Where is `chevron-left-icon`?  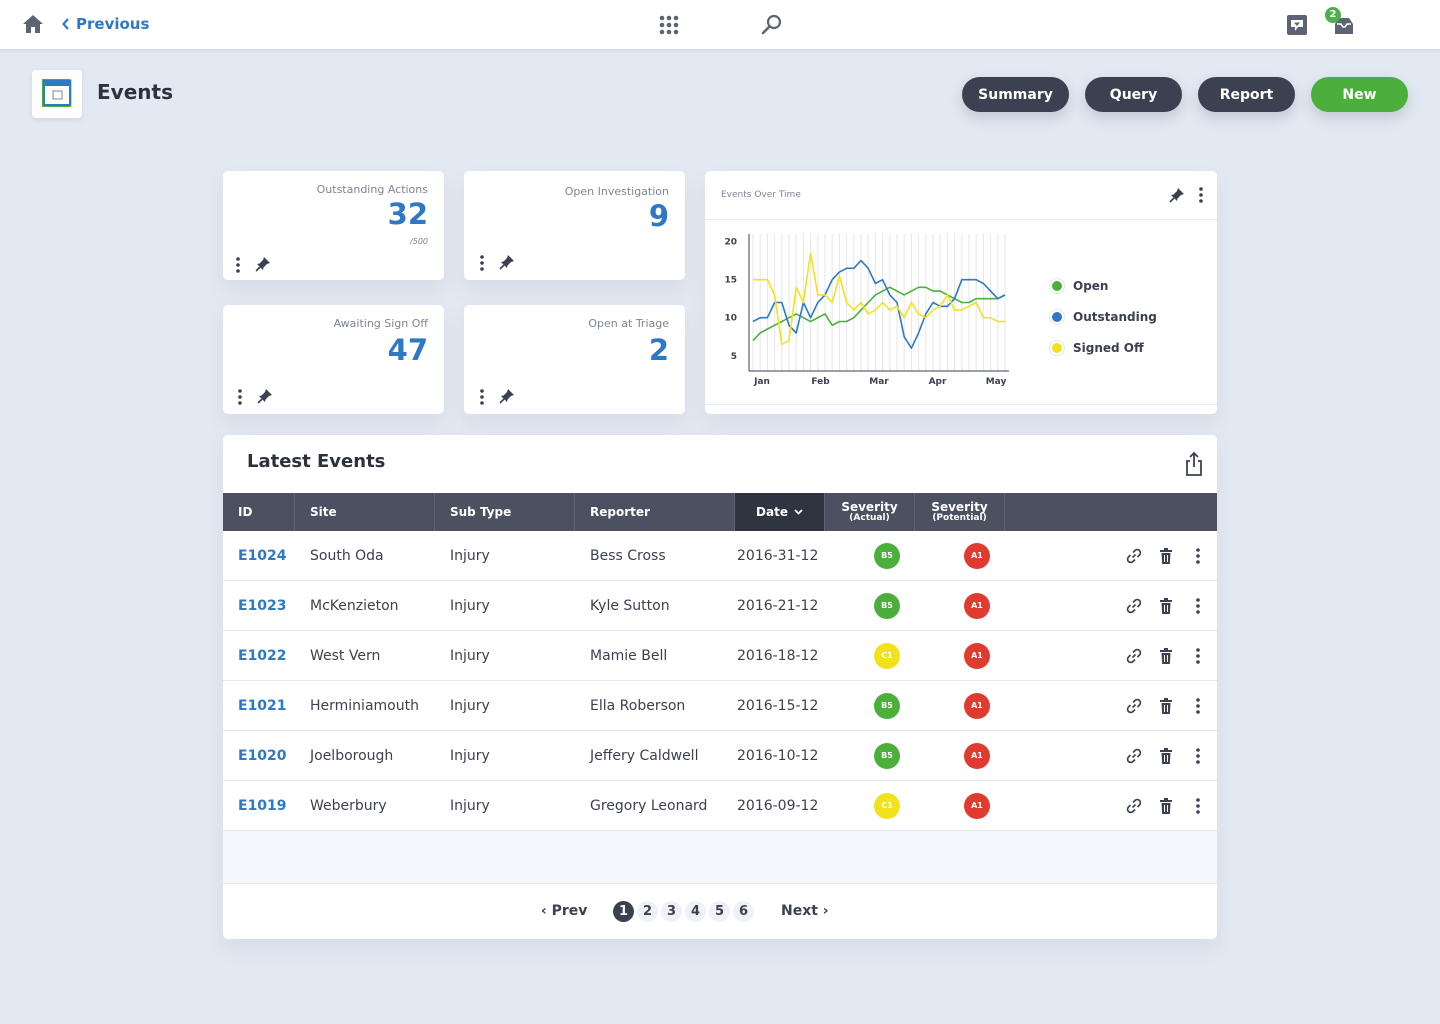 chevron-left-icon is located at coordinates (65, 24).